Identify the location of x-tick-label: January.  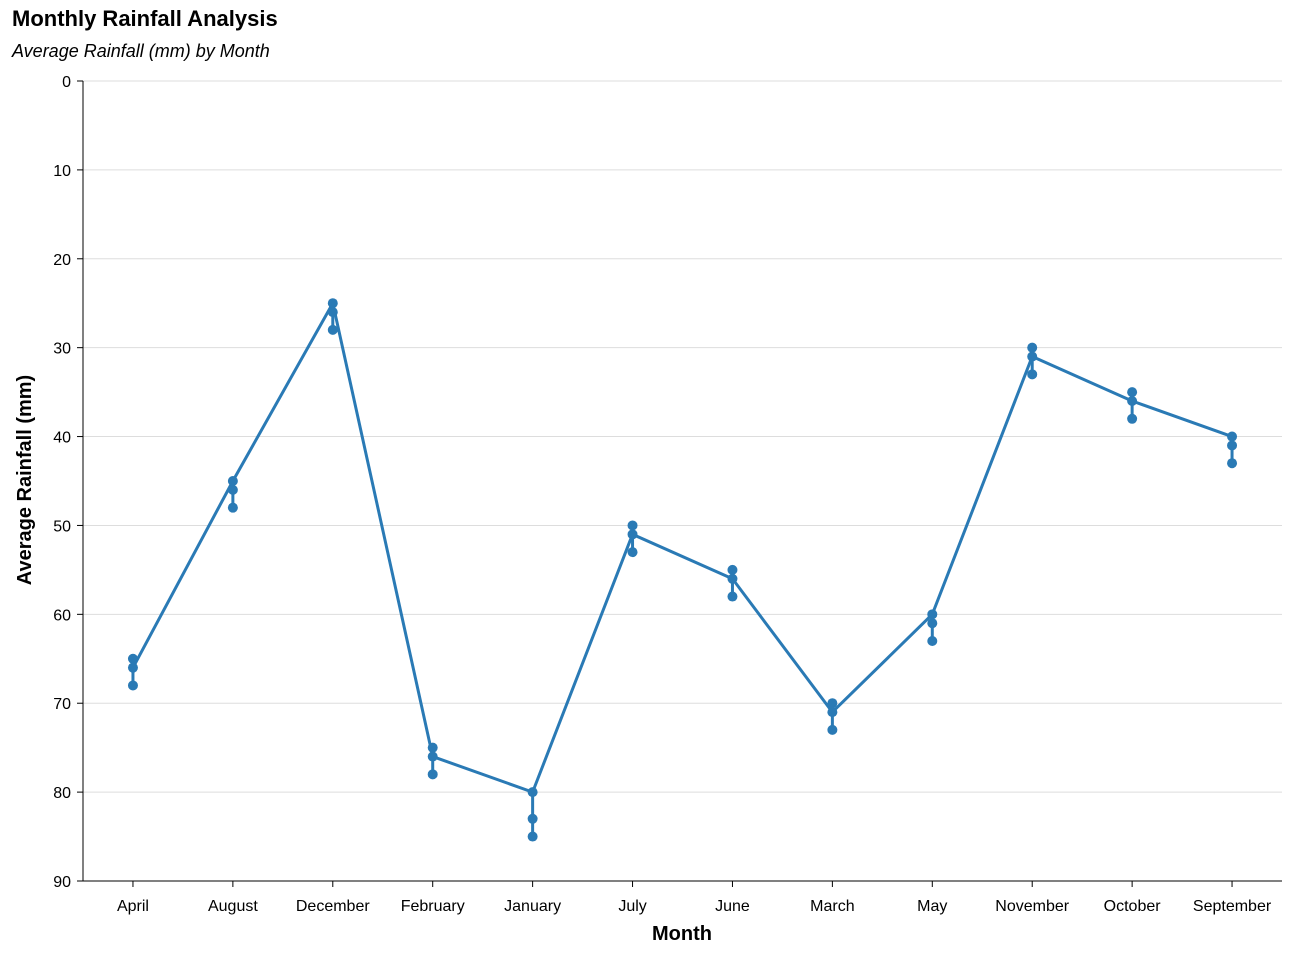
(532, 906).